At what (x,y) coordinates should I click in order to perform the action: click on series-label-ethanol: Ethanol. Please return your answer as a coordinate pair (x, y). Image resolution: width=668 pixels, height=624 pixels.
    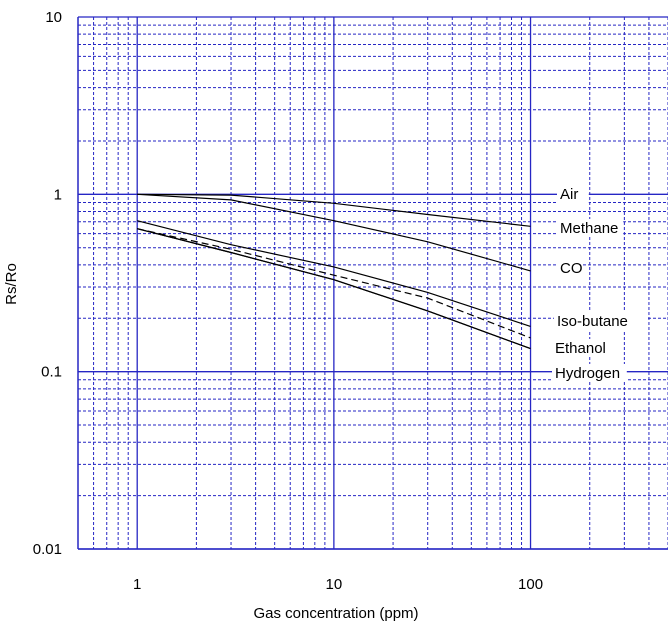
    Looking at the image, I should click on (580, 348).